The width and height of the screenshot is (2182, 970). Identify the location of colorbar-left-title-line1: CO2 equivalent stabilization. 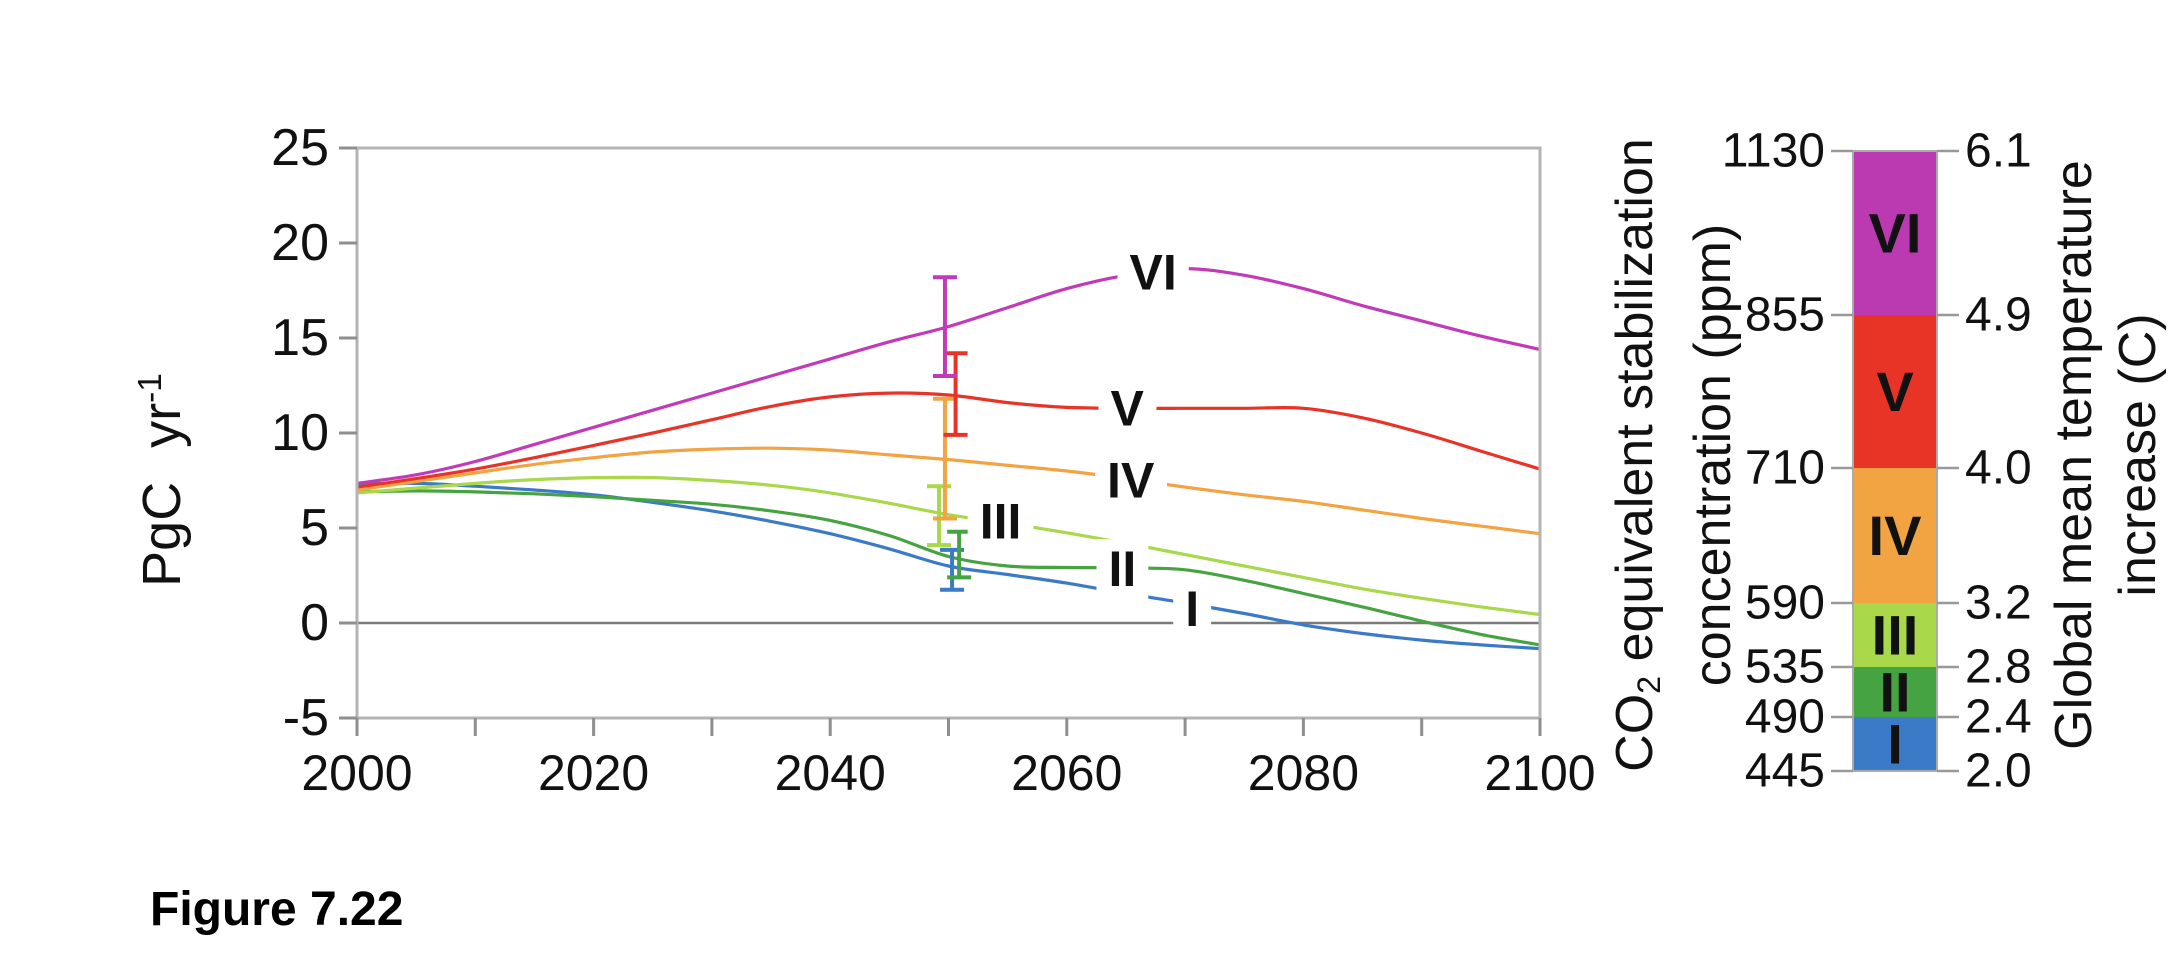
(1636, 455).